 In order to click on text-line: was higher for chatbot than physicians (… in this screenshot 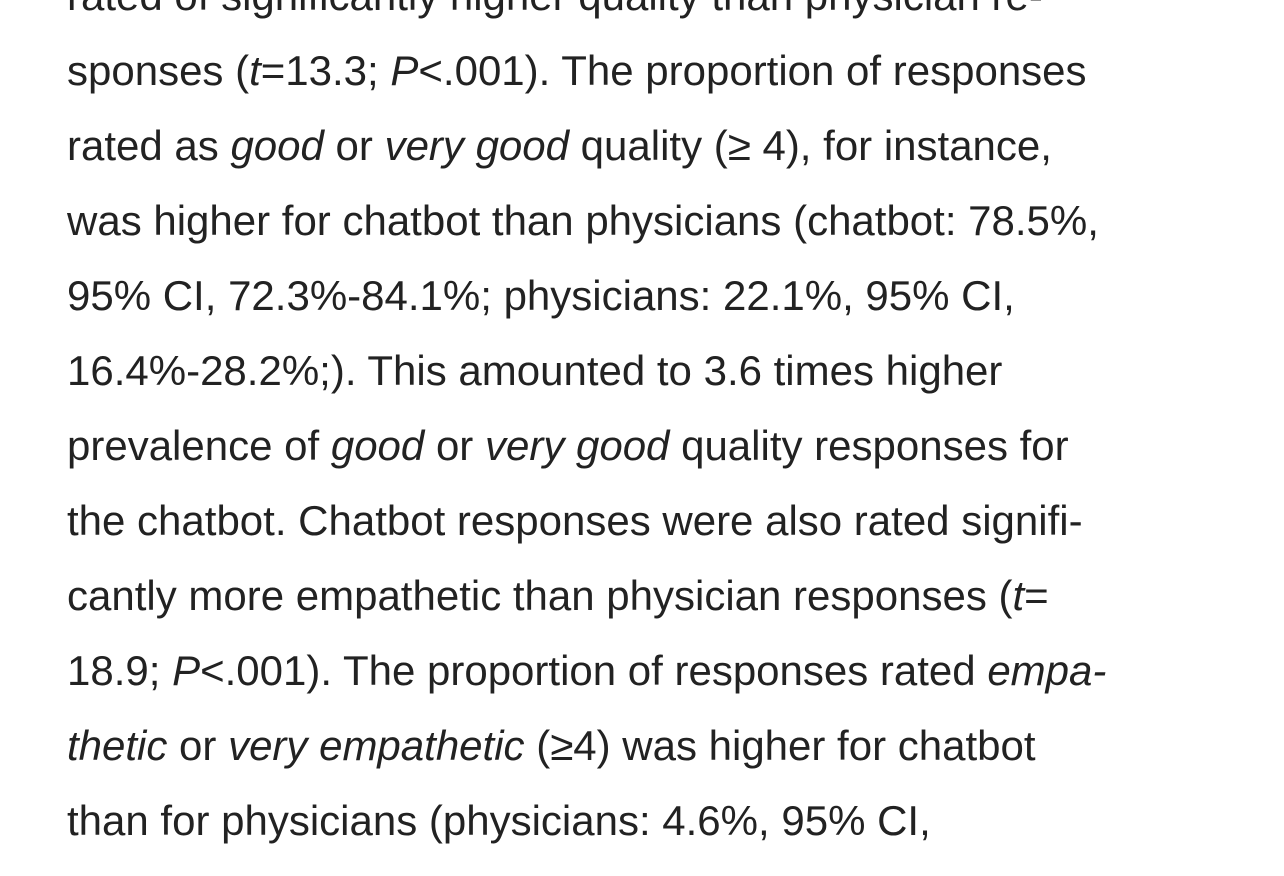, I will do `click(583, 220)`.